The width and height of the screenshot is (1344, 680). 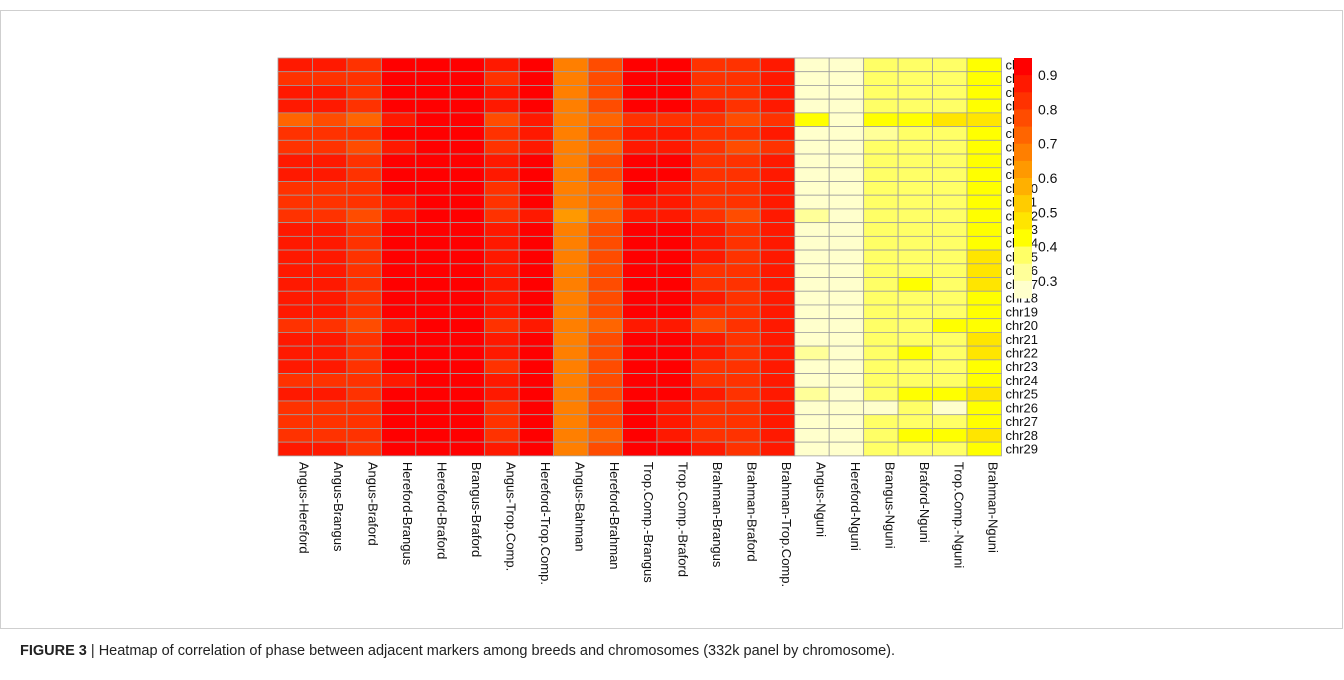 What do you see at coordinates (614, 516) in the screenshot?
I see `column-label: Hereford-Brahman` at bounding box center [614, 516].